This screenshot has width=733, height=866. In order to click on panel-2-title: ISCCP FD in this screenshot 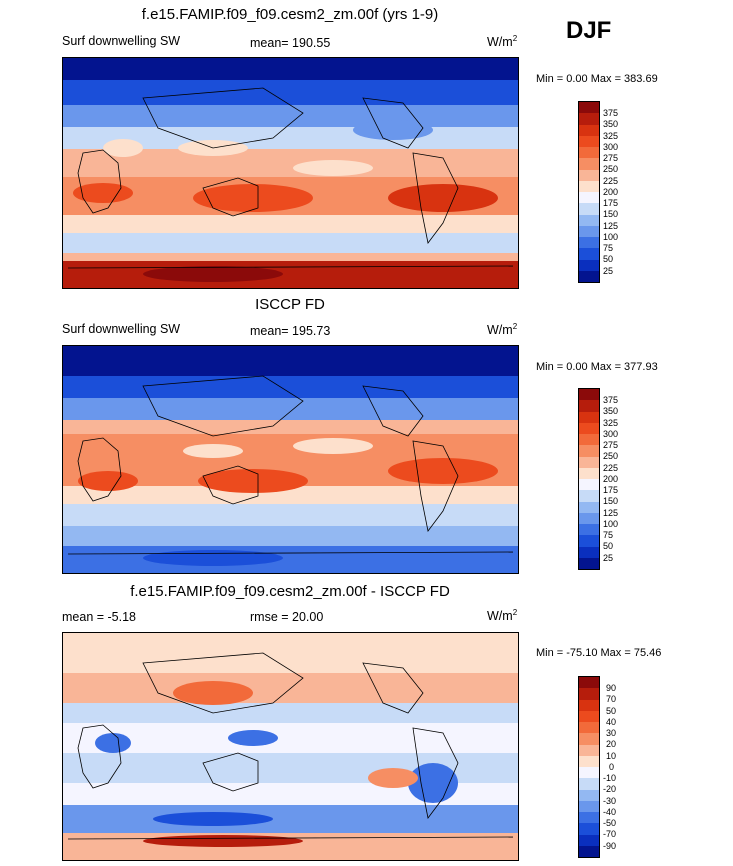, I will do `click(290, 304)`.